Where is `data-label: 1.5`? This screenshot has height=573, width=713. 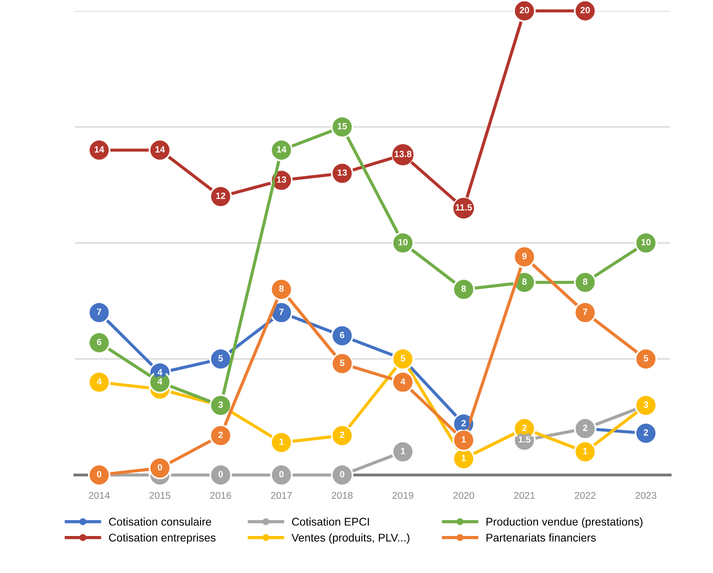
data-label: 1.5 is located at coordinates (524, 439).